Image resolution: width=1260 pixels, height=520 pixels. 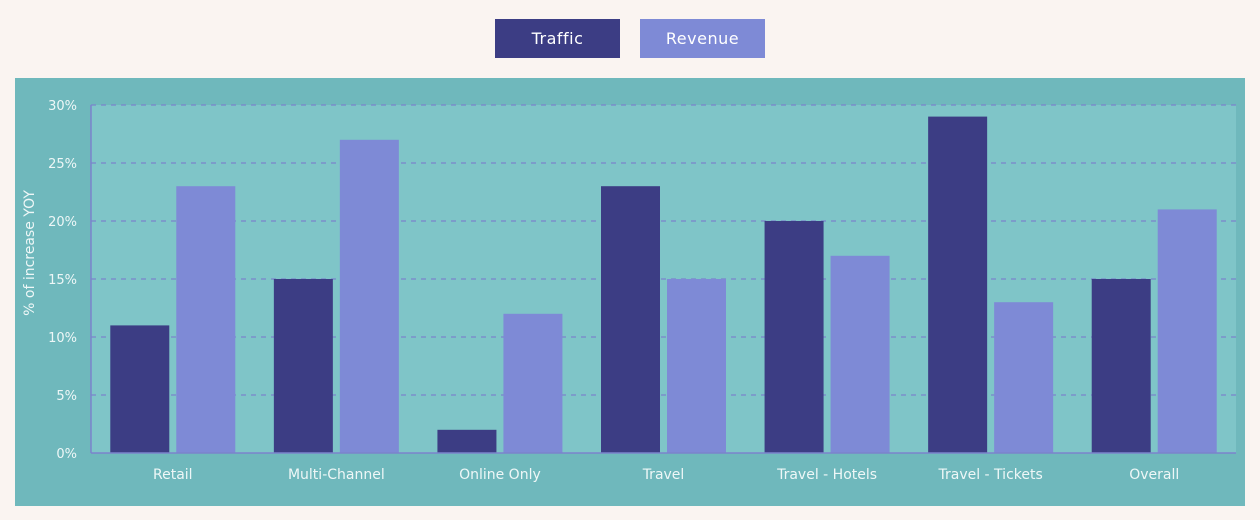 What do you see at coordinates (62, 106) in the screenshot?
I see `y-tick-label: 30%` at bounding box center [62, 106].